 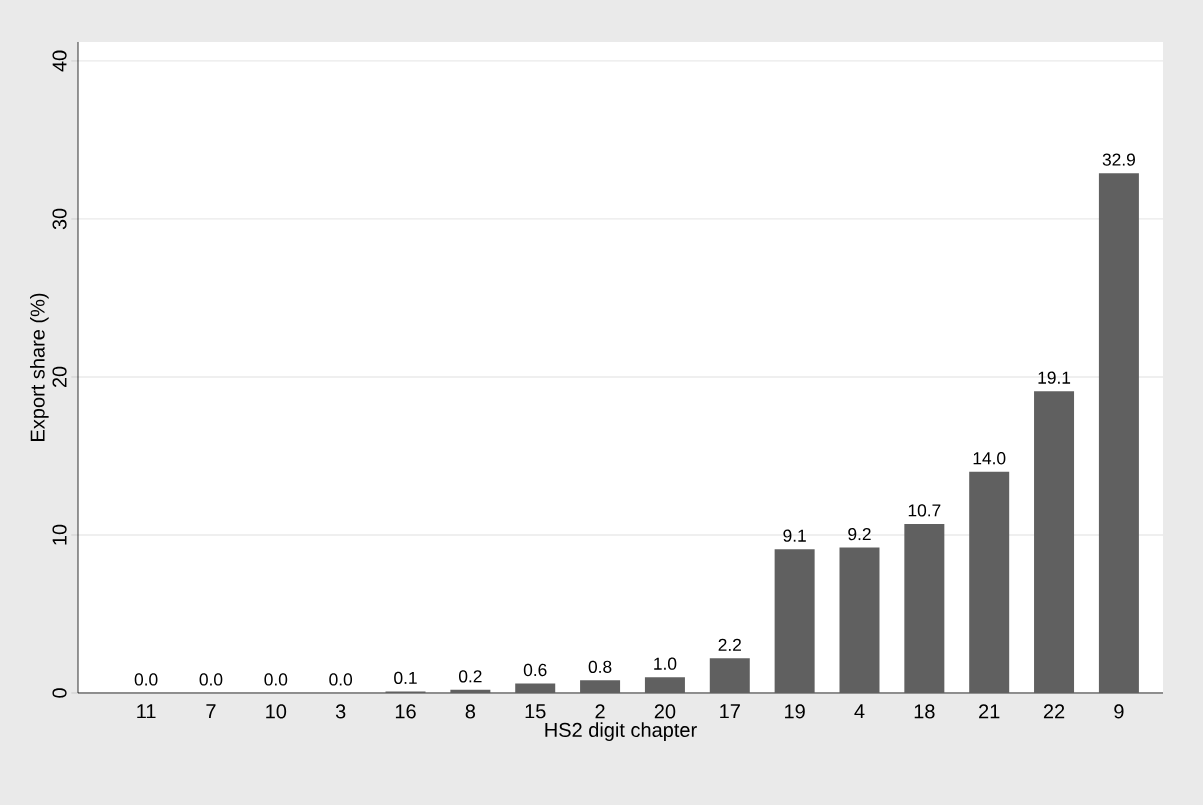 What do you see at coordinates (924, 510) in the screenshot?
I see `data-label: 10.7` at bounding box center [924, 510].